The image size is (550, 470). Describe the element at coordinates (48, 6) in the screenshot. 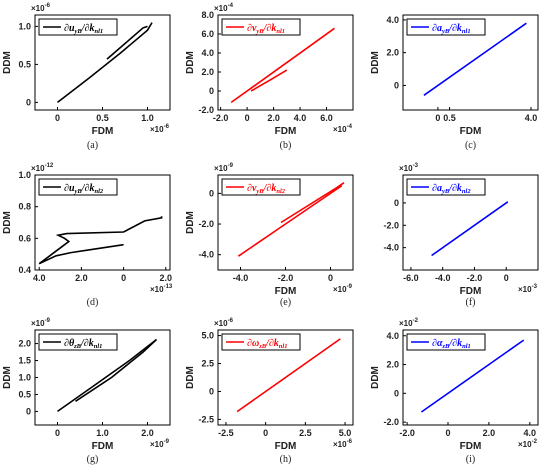

I see `y-multiplier-exponent: -6` at that location.